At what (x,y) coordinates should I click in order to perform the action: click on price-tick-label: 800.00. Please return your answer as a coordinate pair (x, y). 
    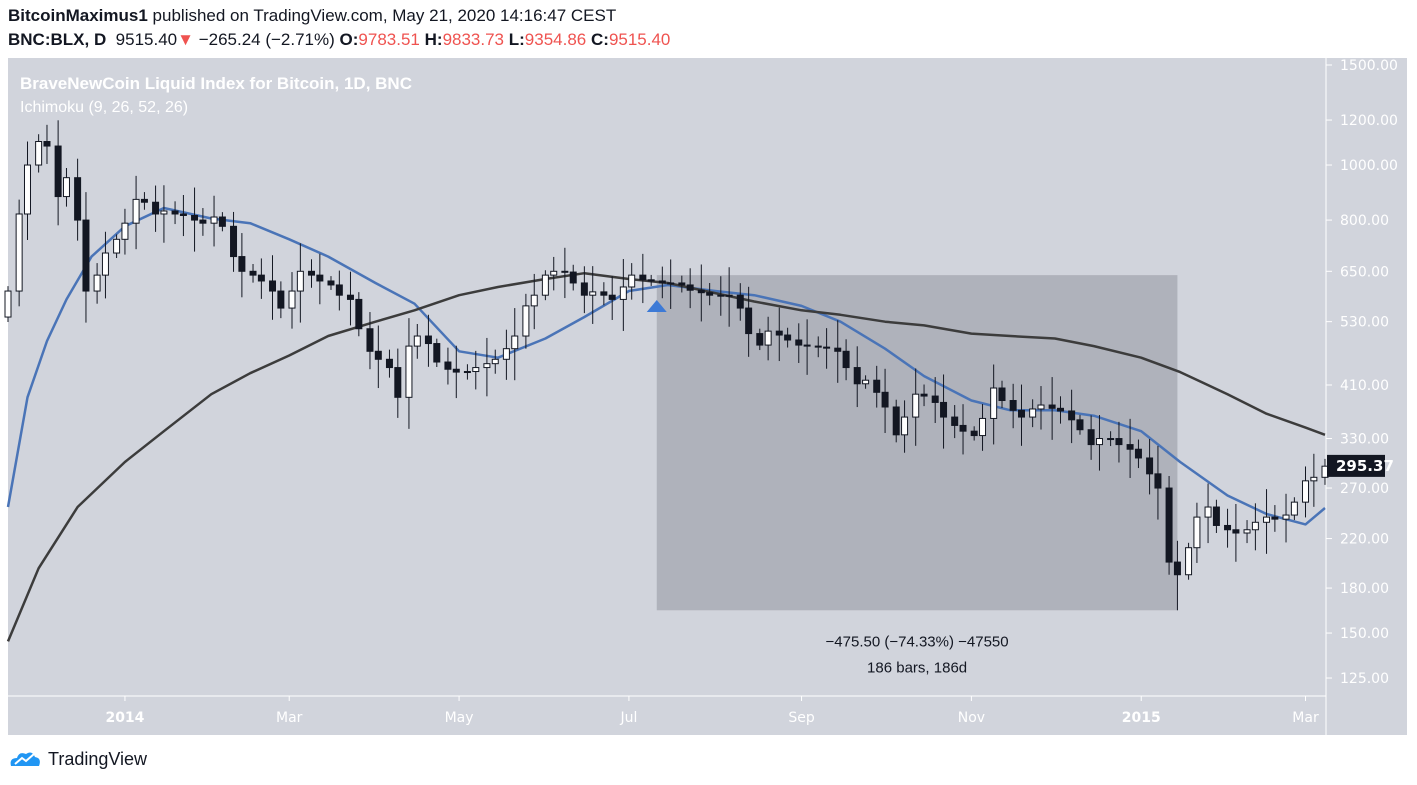
    Looking at the image, I should click on (1364, 221).